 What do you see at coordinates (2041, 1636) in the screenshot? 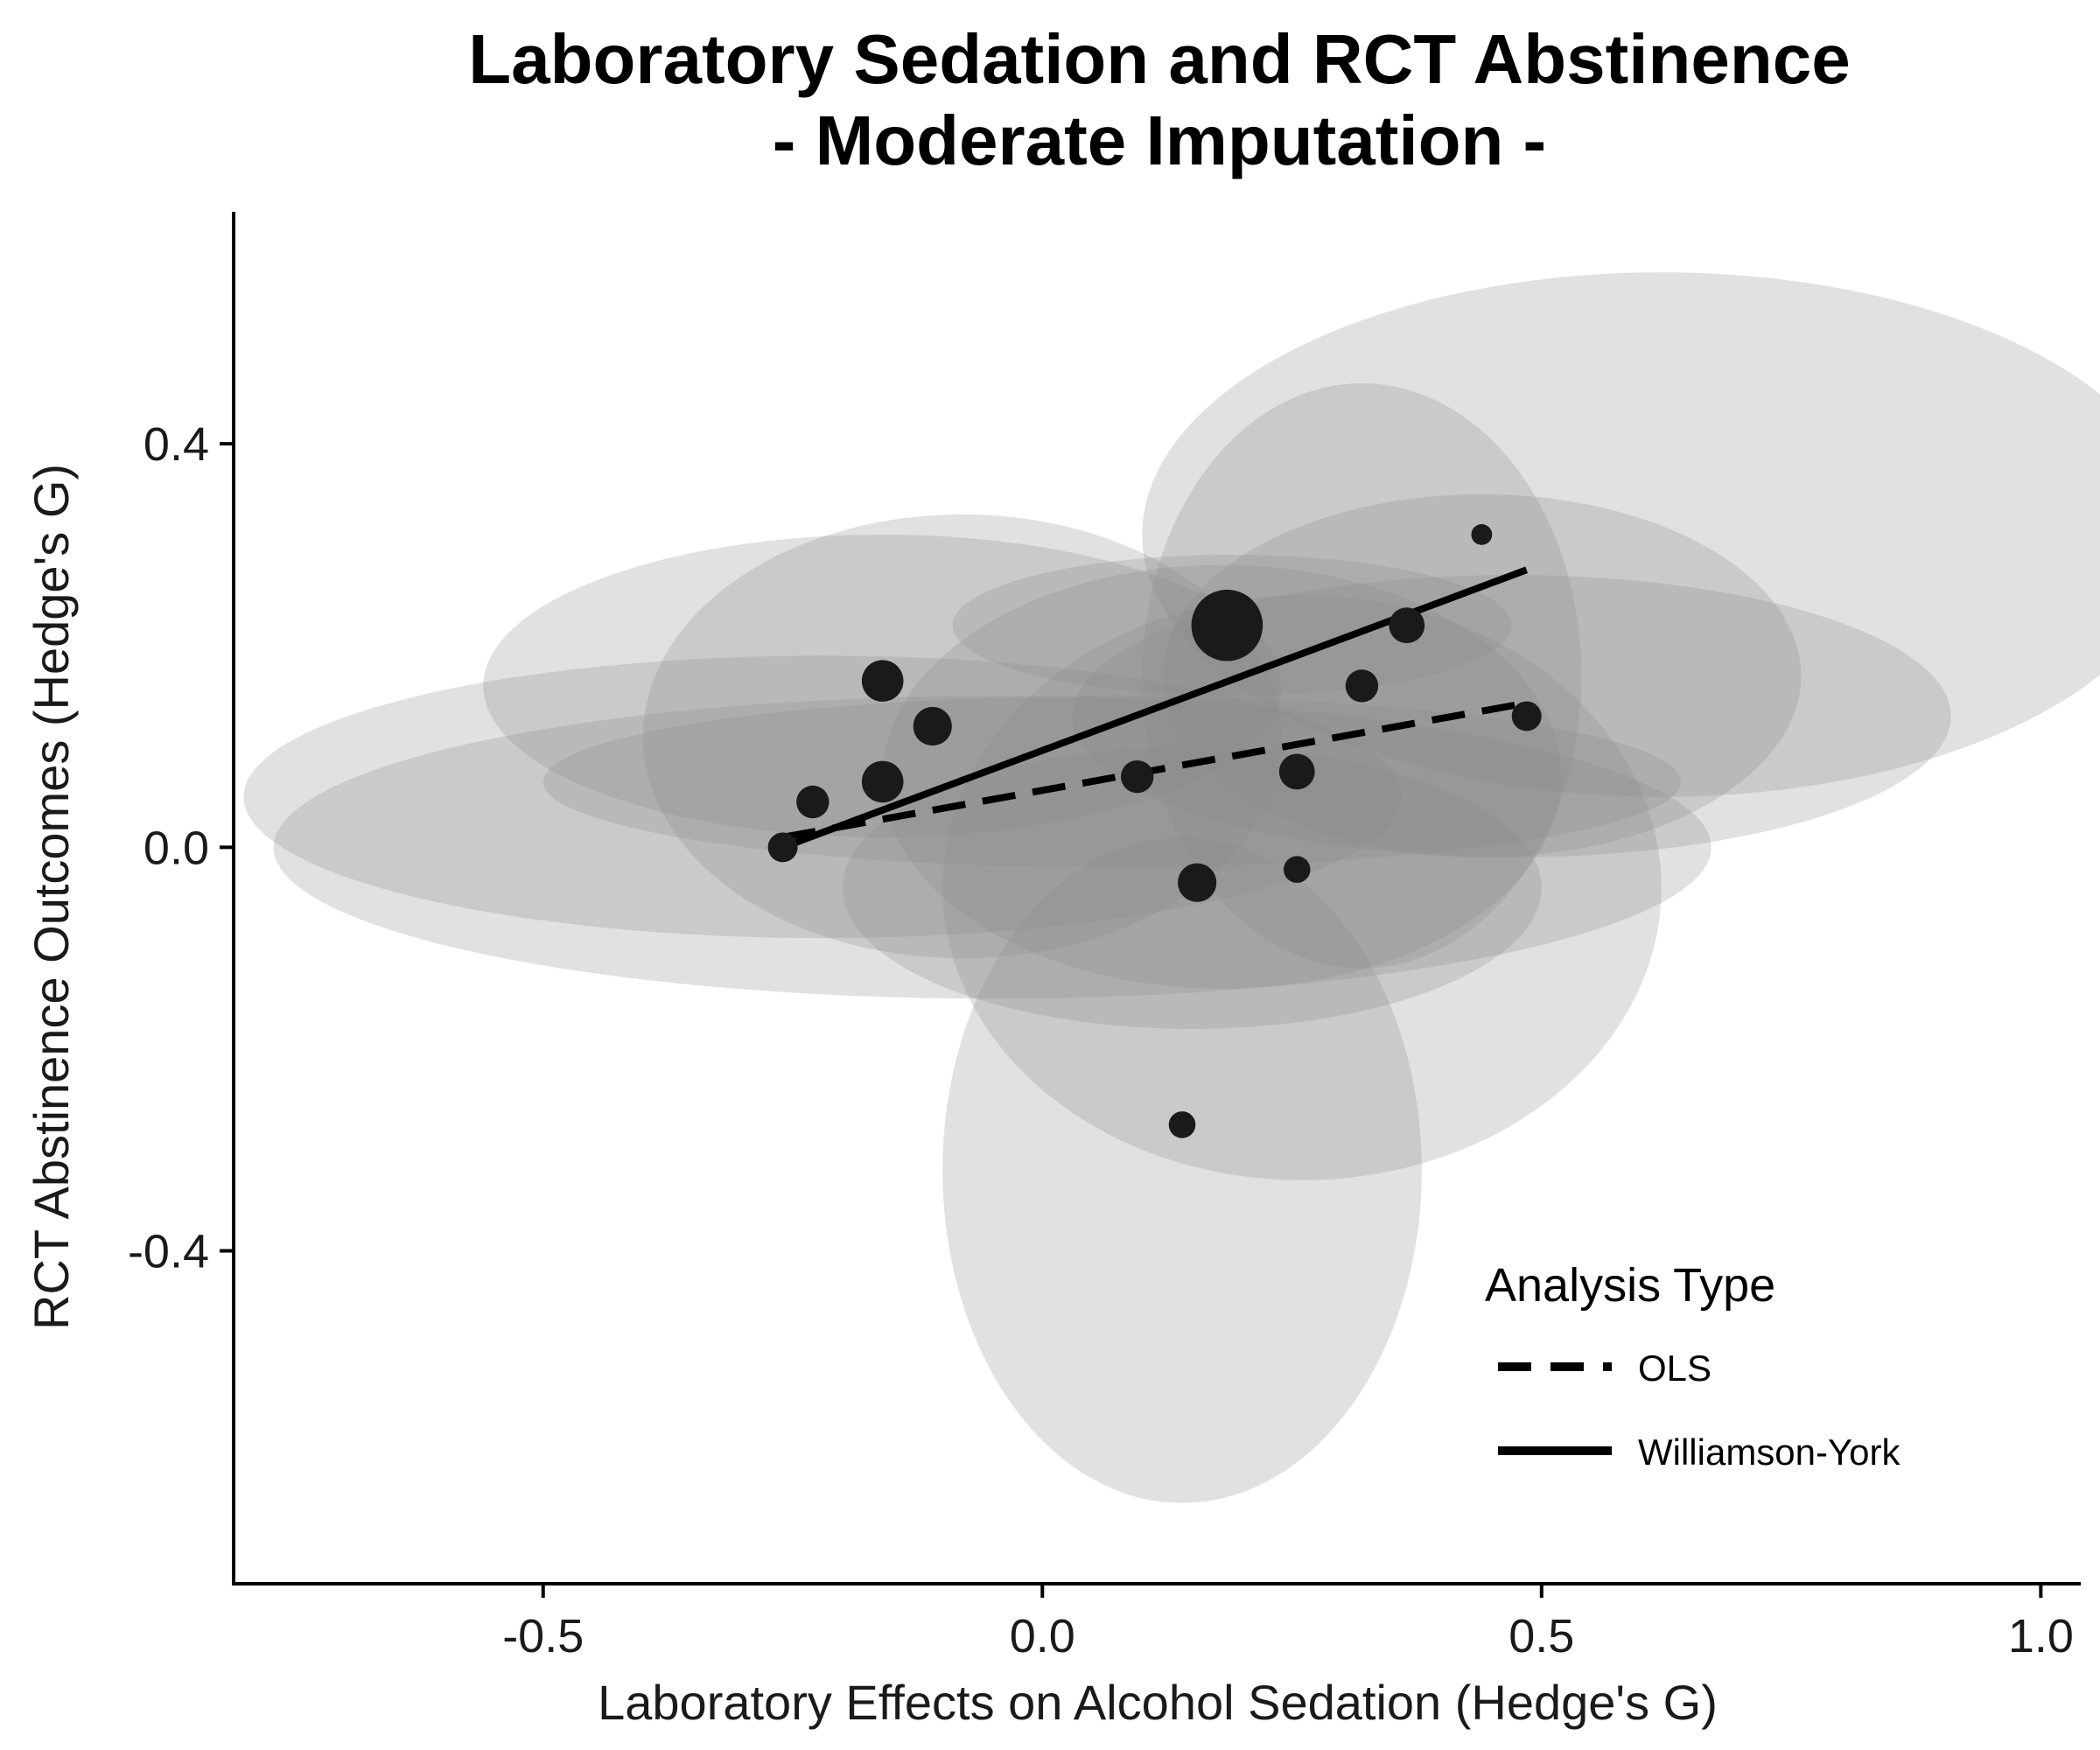
I see `x-tick-label: 1.0` at bounding box center [2041, 1636].